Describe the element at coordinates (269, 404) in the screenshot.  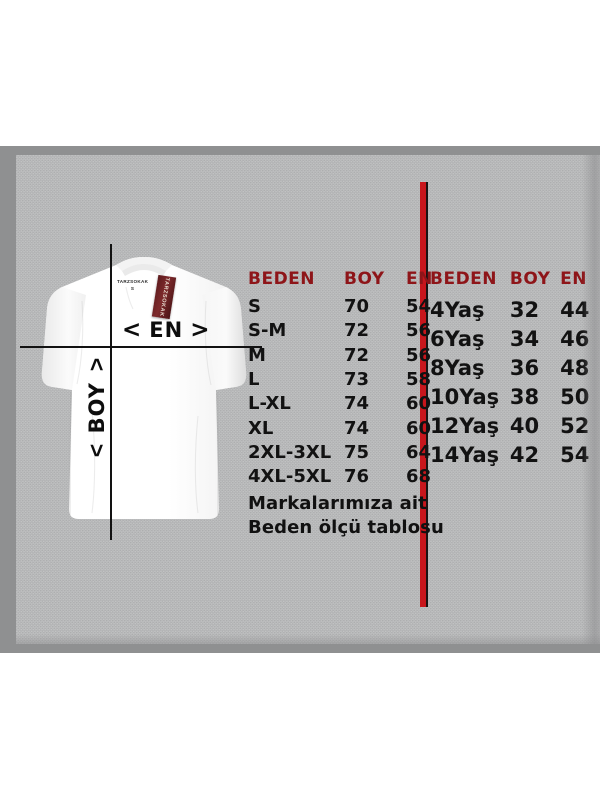
I see `adult-size-name: L-XL` at that location.